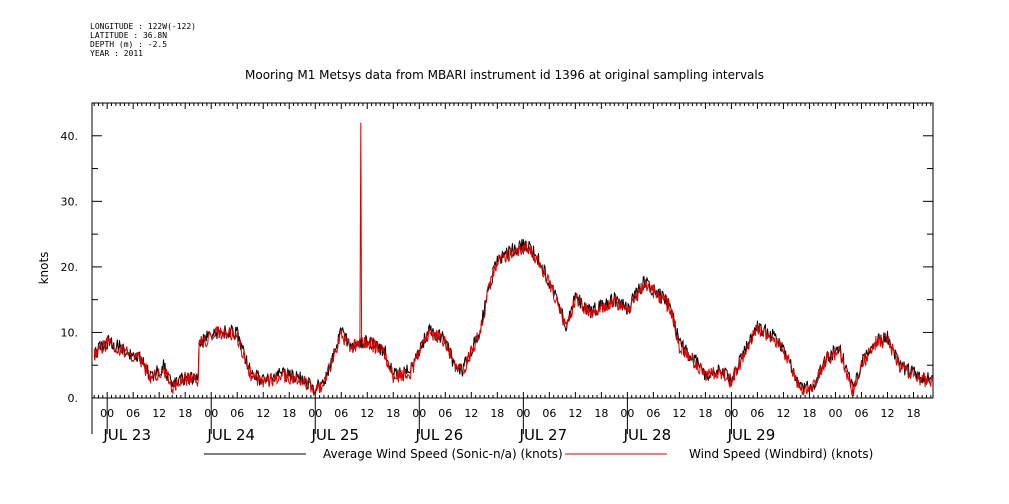 This screenshot has height=504, width=1009. Describe the element at coordinates (143, 26) in the screenshot. I see `longitude-text: LONGITUDE : 122W(-122)` at that location.